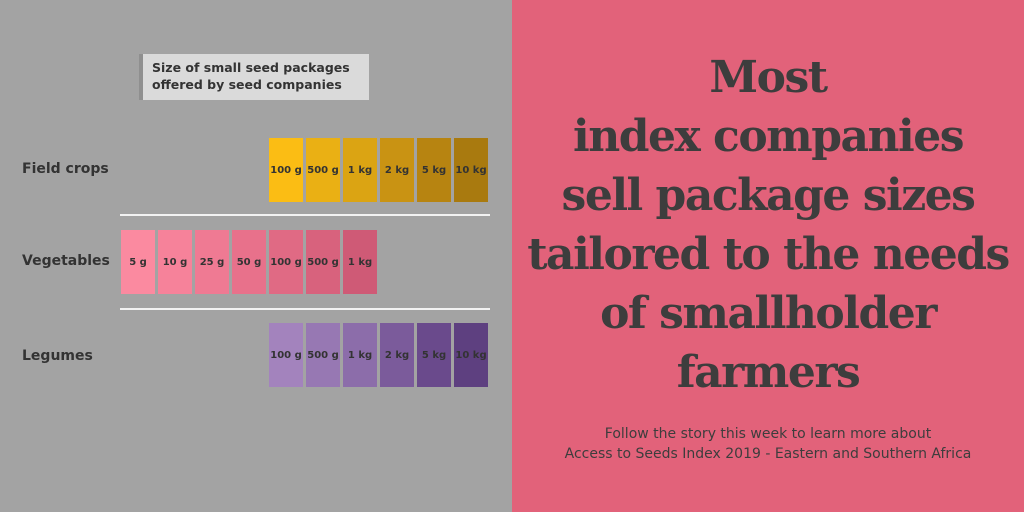 The height and width of the screenshot is (512, 1024). What do you see at coordinates (471, 355) in the screenshot?
I see `seed-package-legumes: 10 kg` at bounding box center [471, 355].